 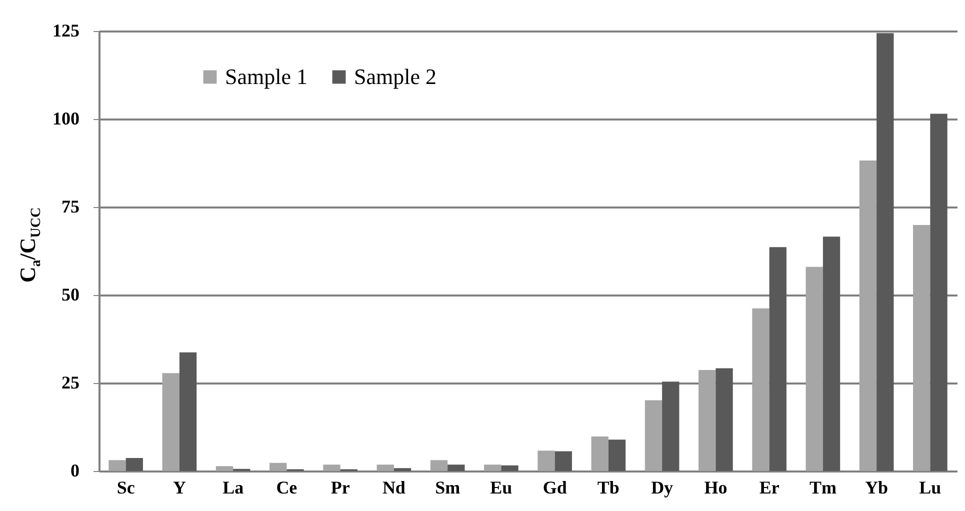 I want to click on x-tick-label: Yb, so click(x=876, y=488).